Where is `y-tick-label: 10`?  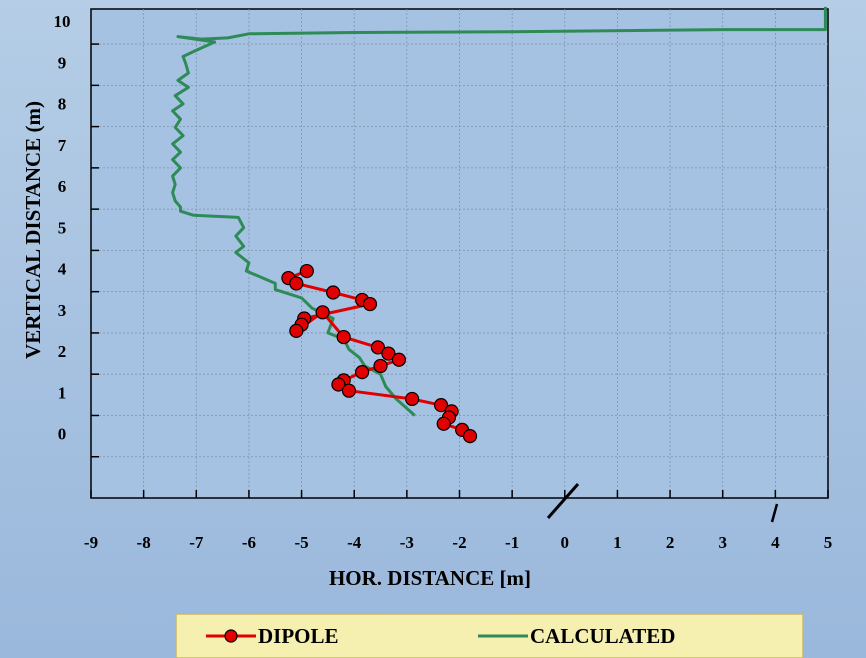
y-tick-label: 10 is located at coordinates (62, 21).